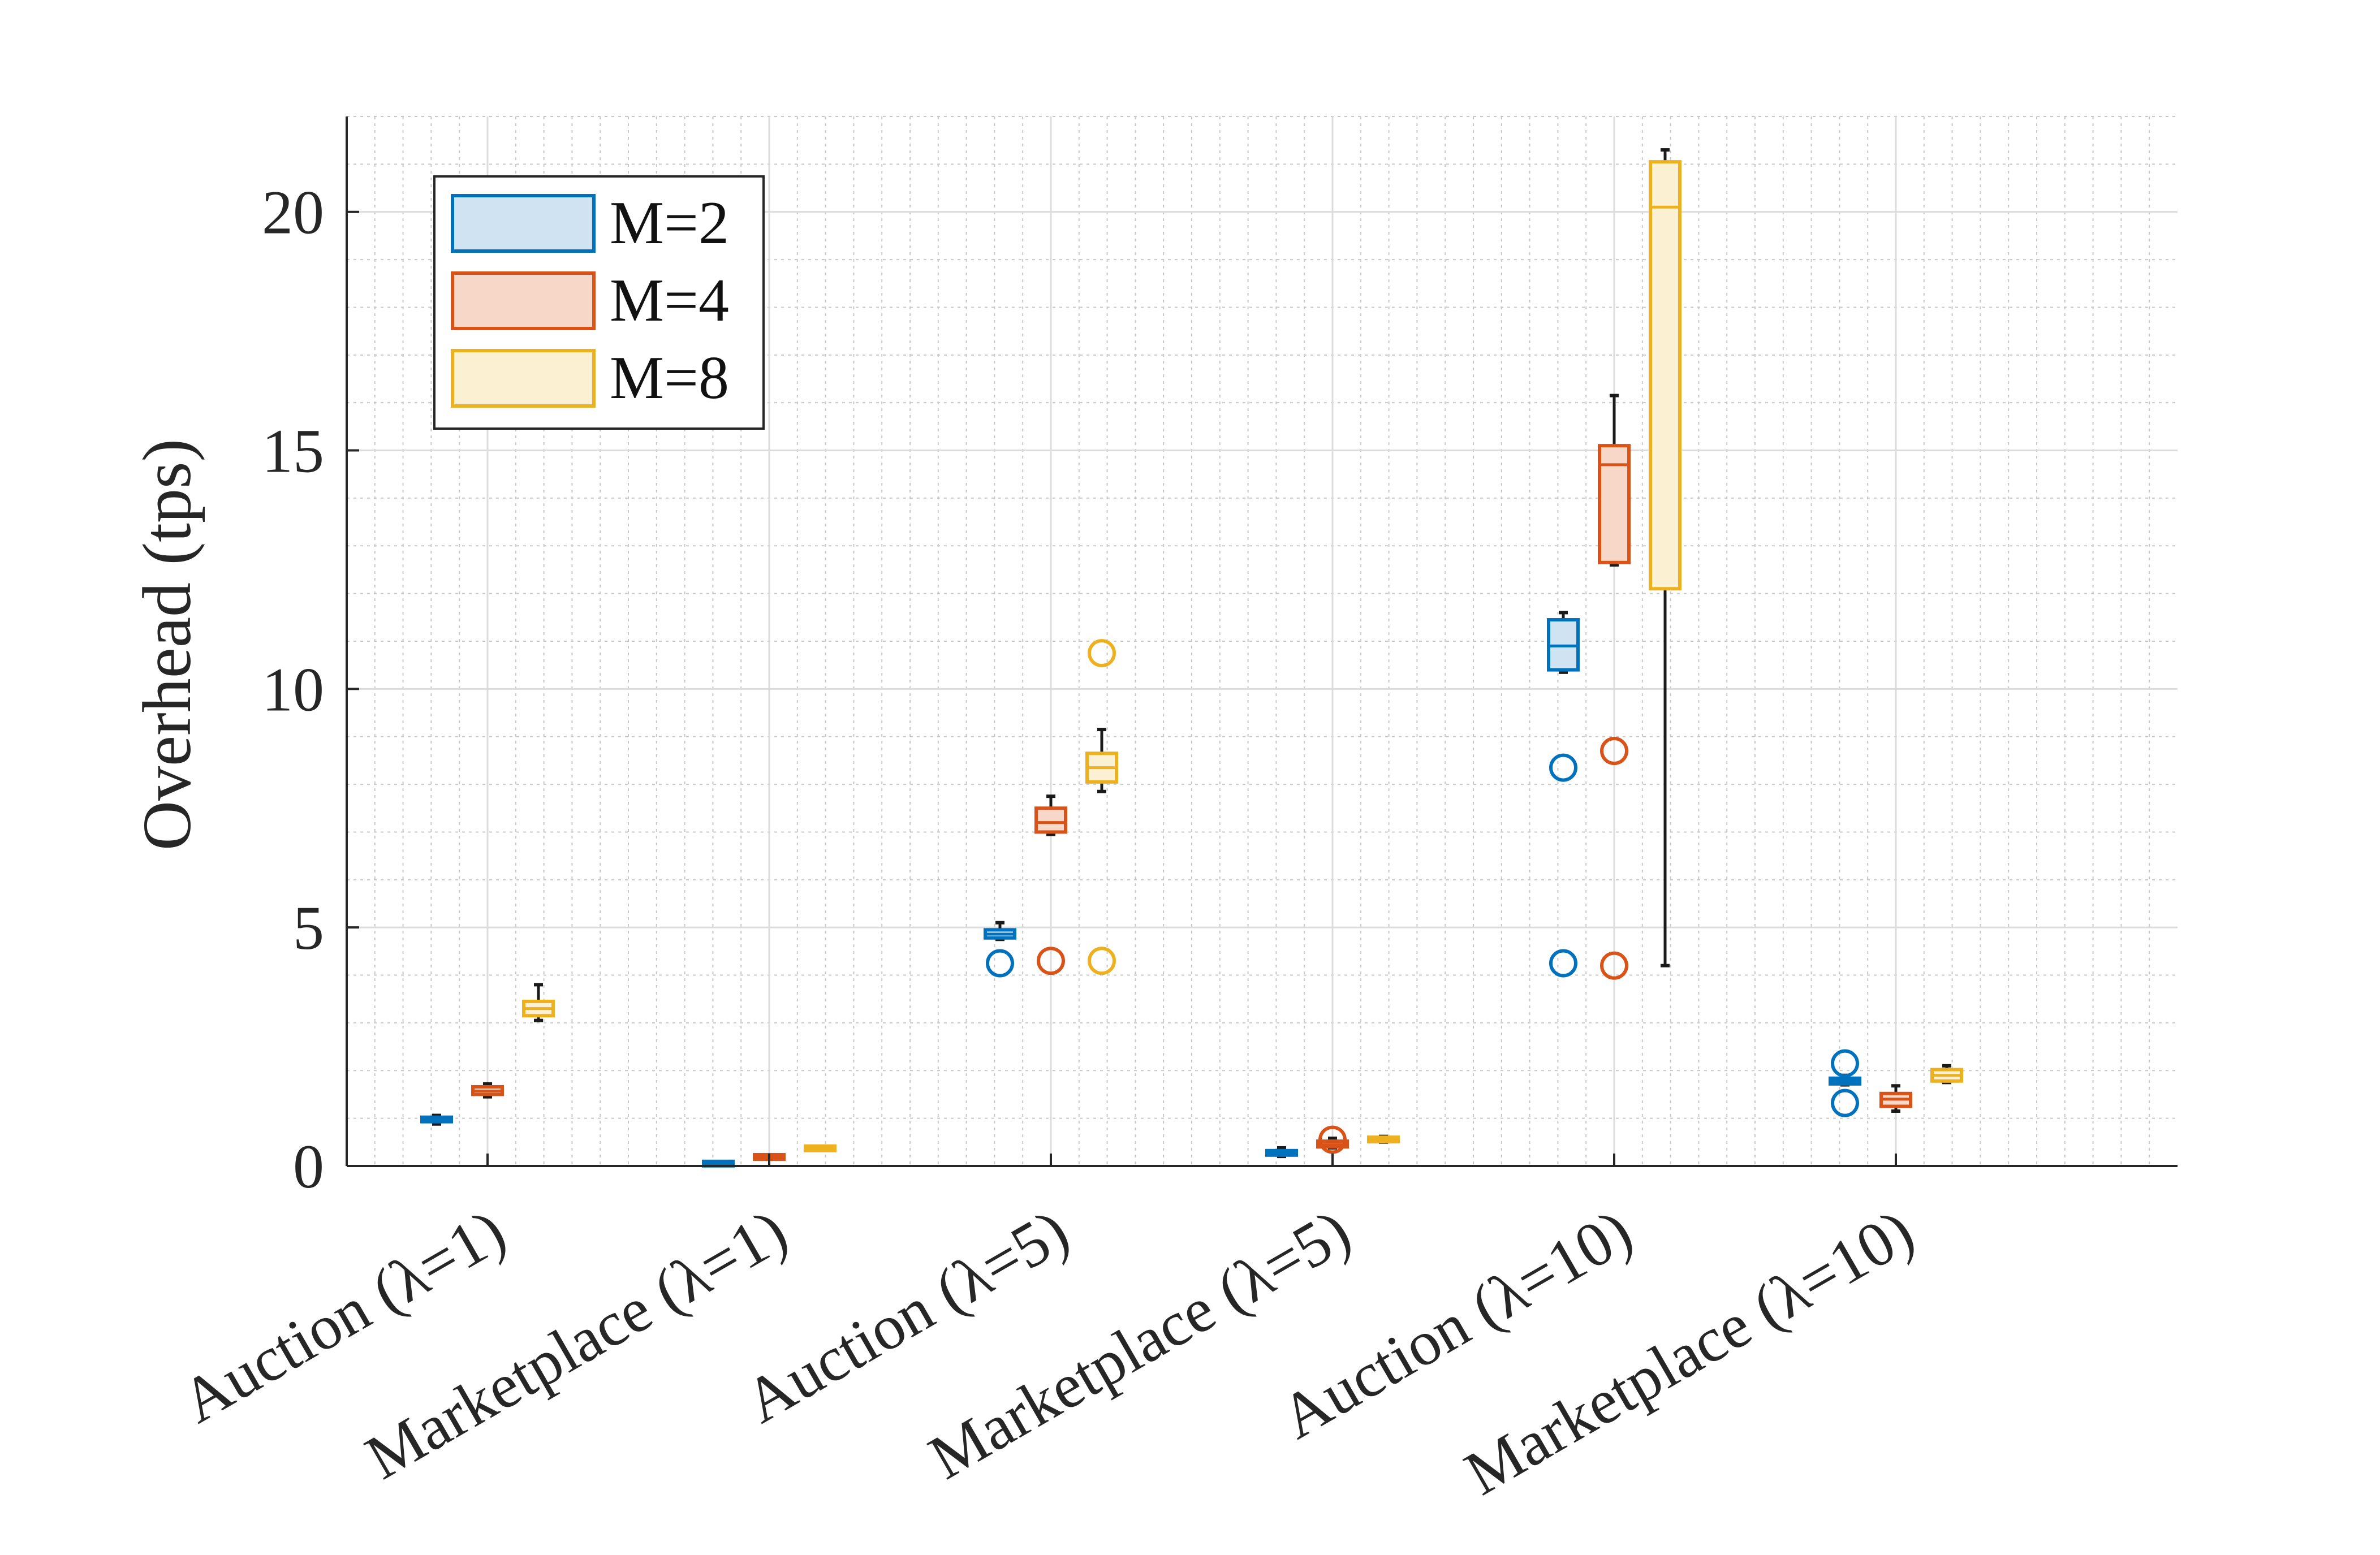 The height and width of the screenshot is (1555, 2380). Describe the element at coordinates (1896, 1098) in the screenshot. I see `box-M=4-5` at that location.